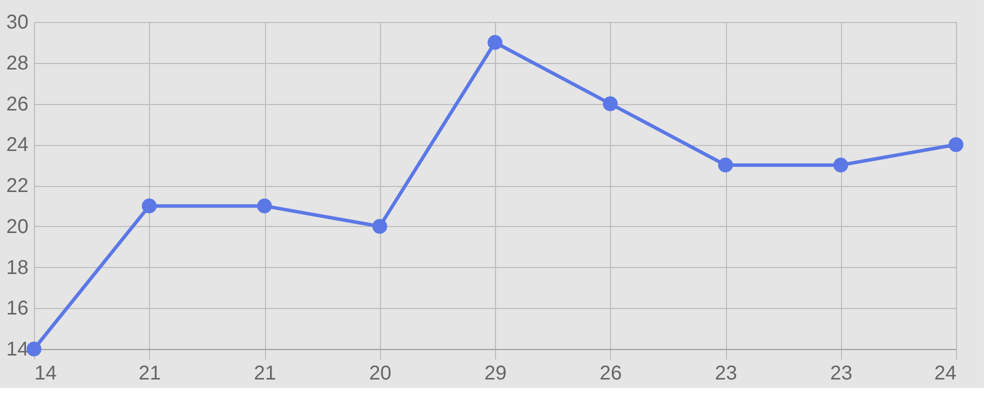 This screenshot has width=1000, height=400. What do you see at coordinates (45, 373) in the screenshot?
I see `x-tick-label: 14` at bounding box center [45, 373].